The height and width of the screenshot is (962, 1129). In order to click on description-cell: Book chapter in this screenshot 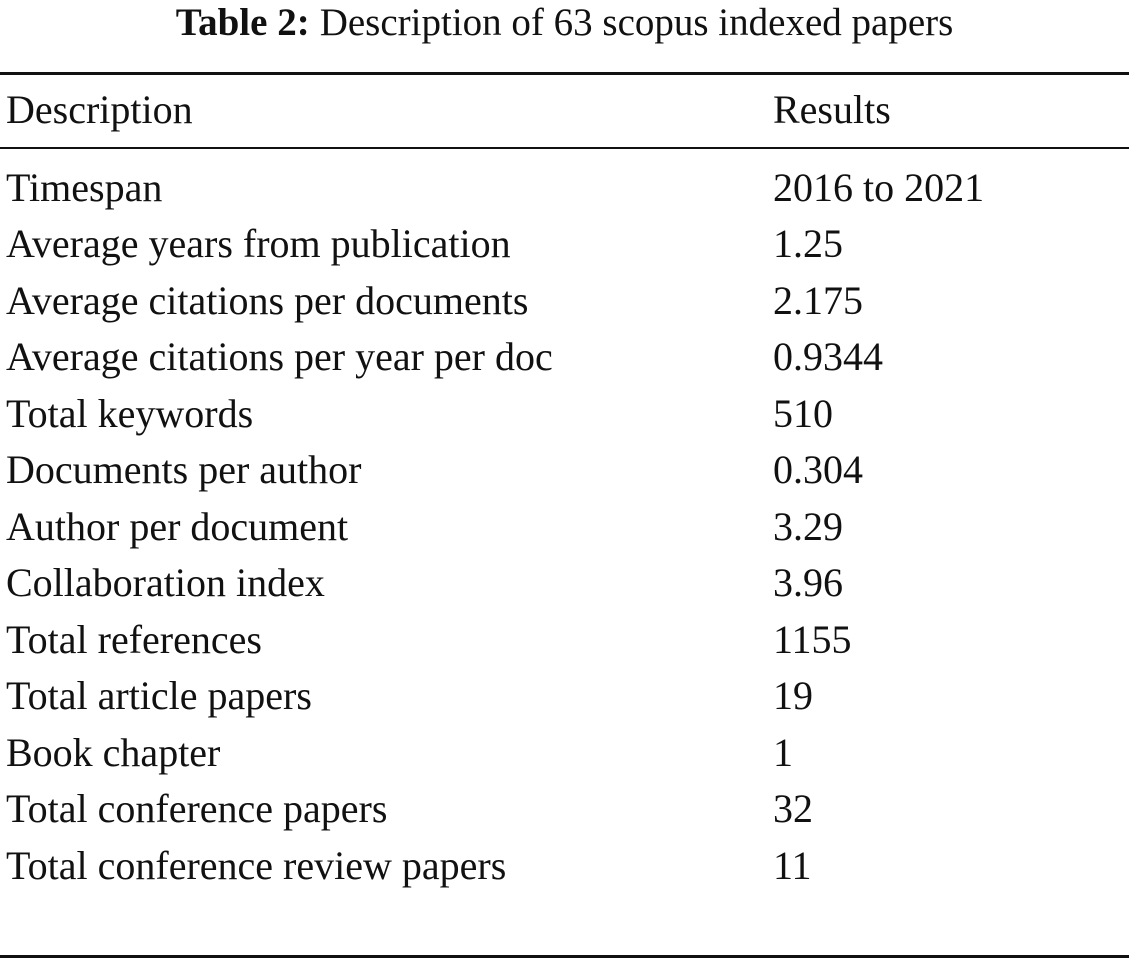, I will do `click(113, 752)`.